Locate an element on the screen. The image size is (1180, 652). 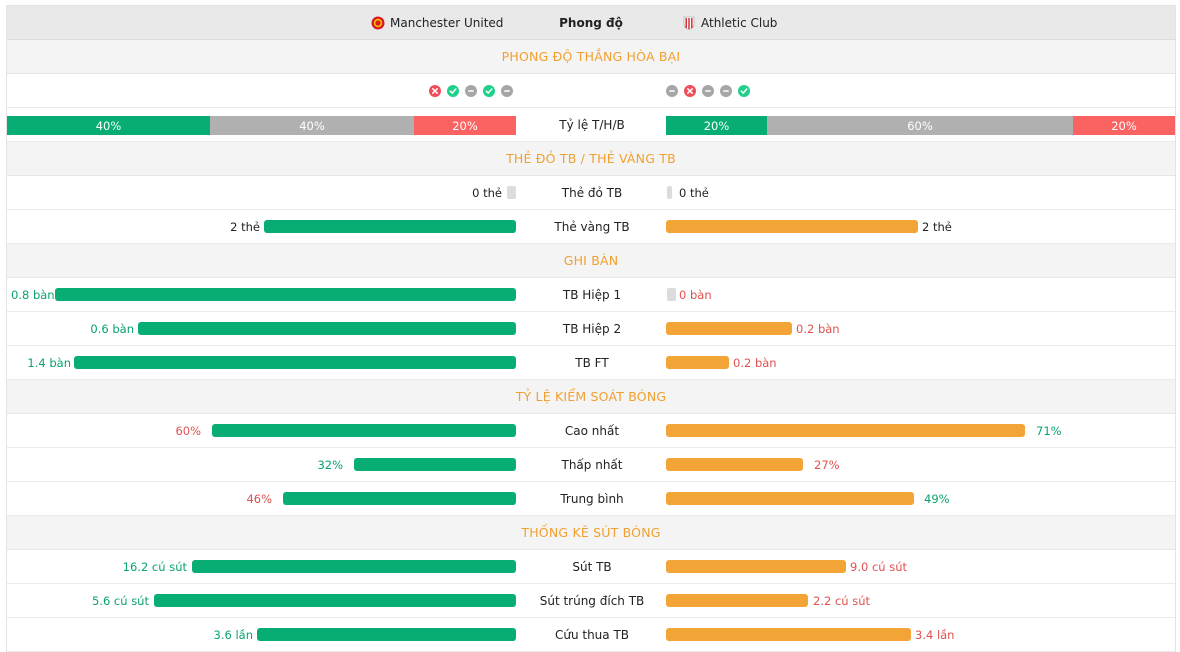
away-yellow-bar is located at coordinates (792, 226).